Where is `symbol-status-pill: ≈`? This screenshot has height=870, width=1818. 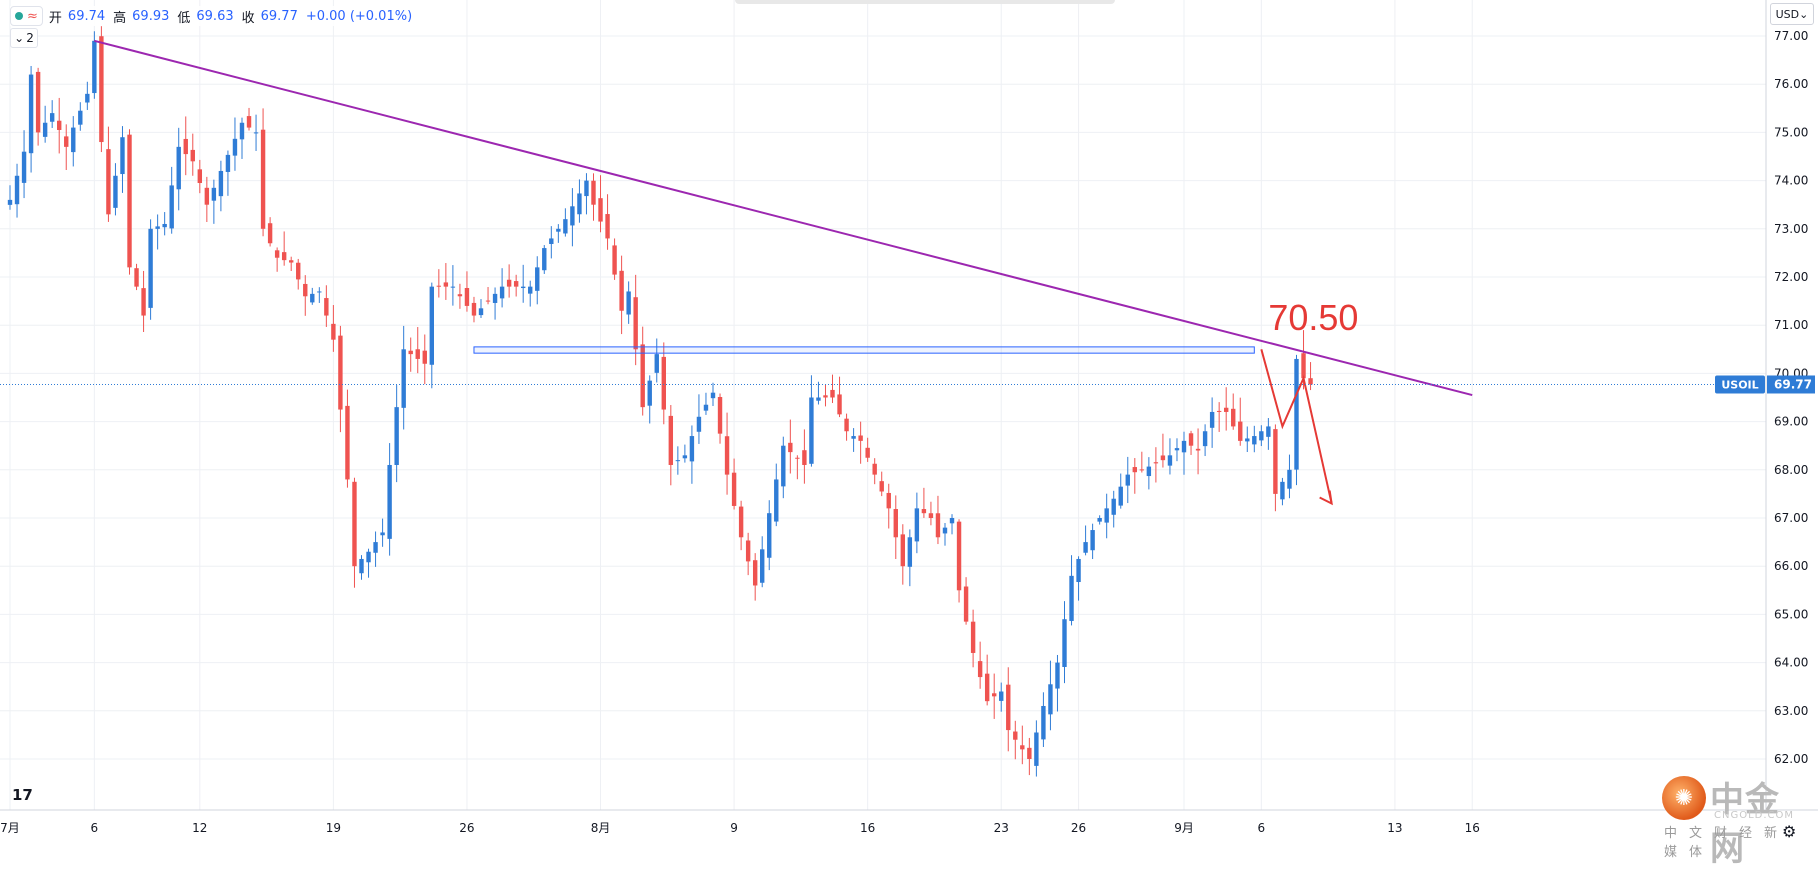
symbol-status-pill: ≈ is located at coordinates (26, 16).